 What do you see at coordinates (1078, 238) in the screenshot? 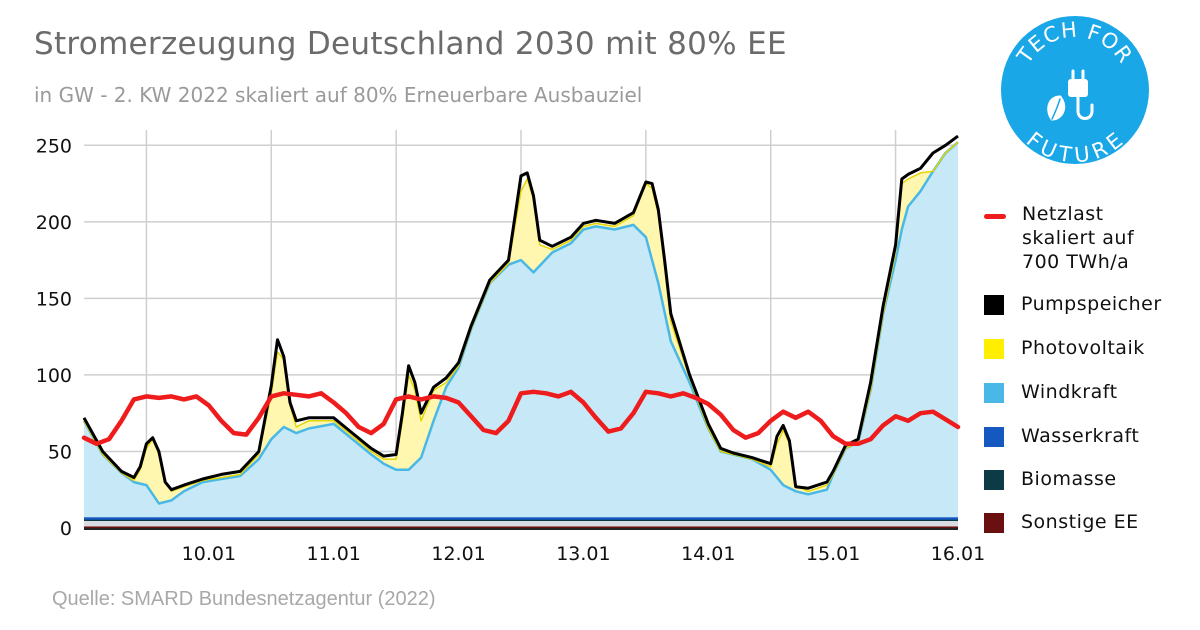
I see `legend-label-netzlast: Netzlast skaliert auf 700 TWh/a` at bounding box center [1078, 238].